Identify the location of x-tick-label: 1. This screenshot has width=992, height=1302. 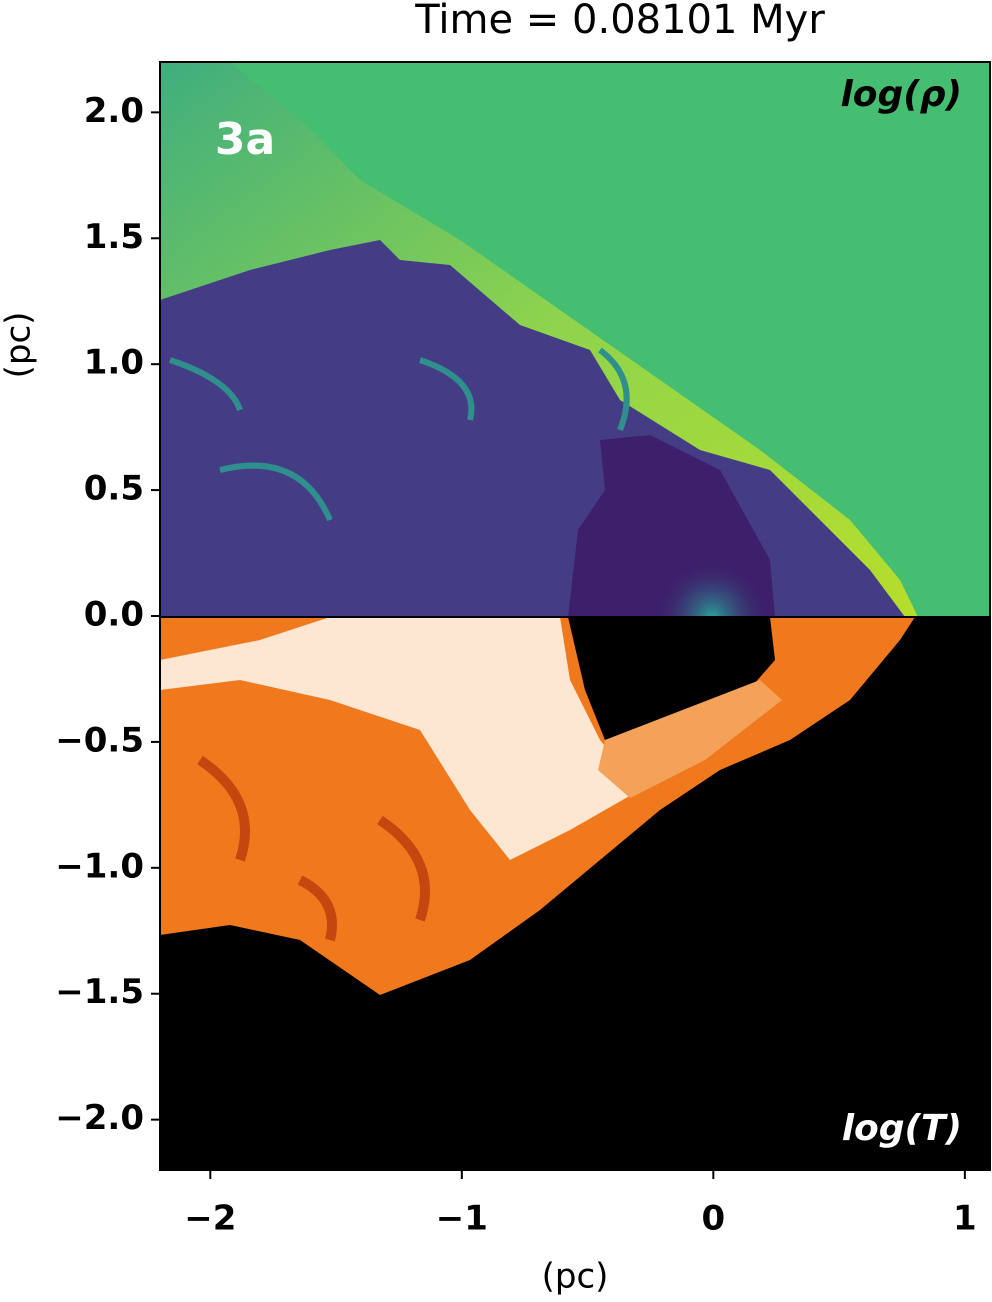
(965, 1219).